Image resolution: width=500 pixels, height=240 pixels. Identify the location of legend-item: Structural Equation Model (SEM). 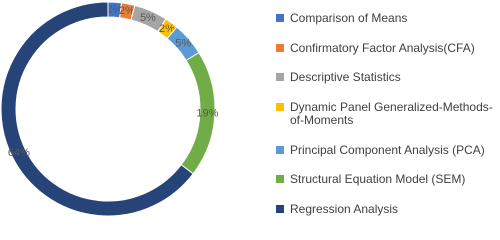
(387, 179).